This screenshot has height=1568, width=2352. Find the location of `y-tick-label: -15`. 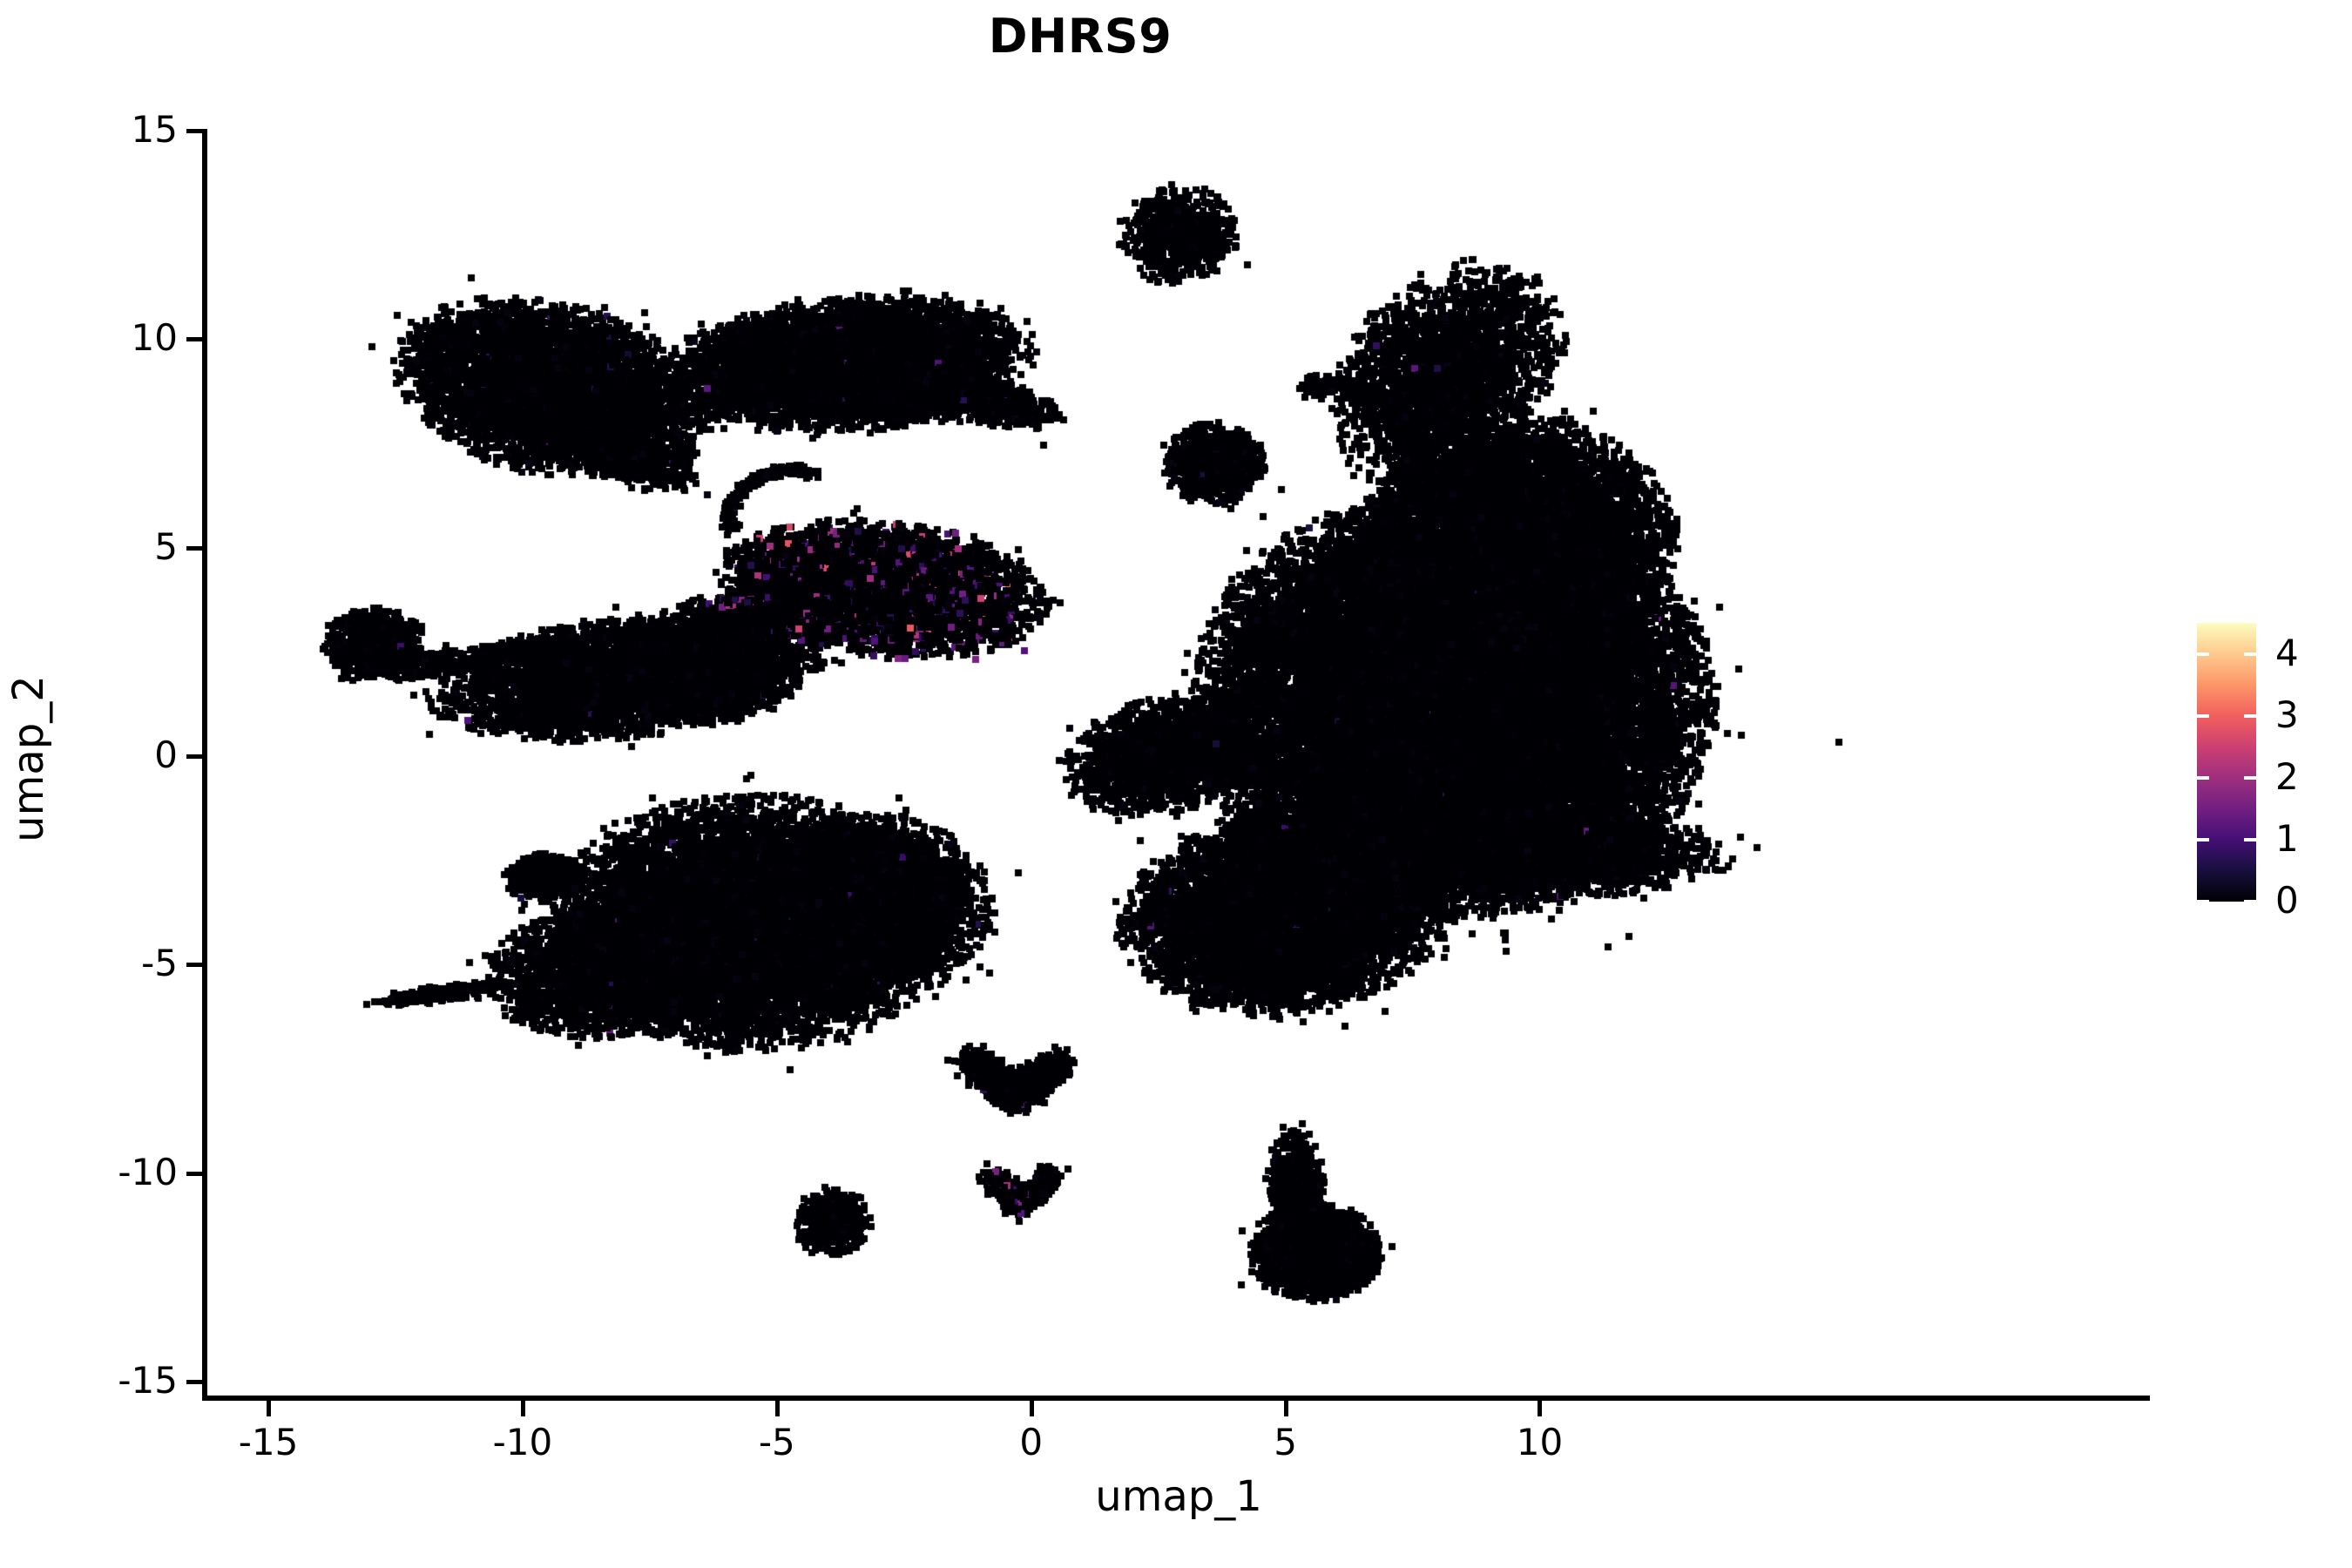

y-tick-label: -15 is located at coordinates (148, 1380).